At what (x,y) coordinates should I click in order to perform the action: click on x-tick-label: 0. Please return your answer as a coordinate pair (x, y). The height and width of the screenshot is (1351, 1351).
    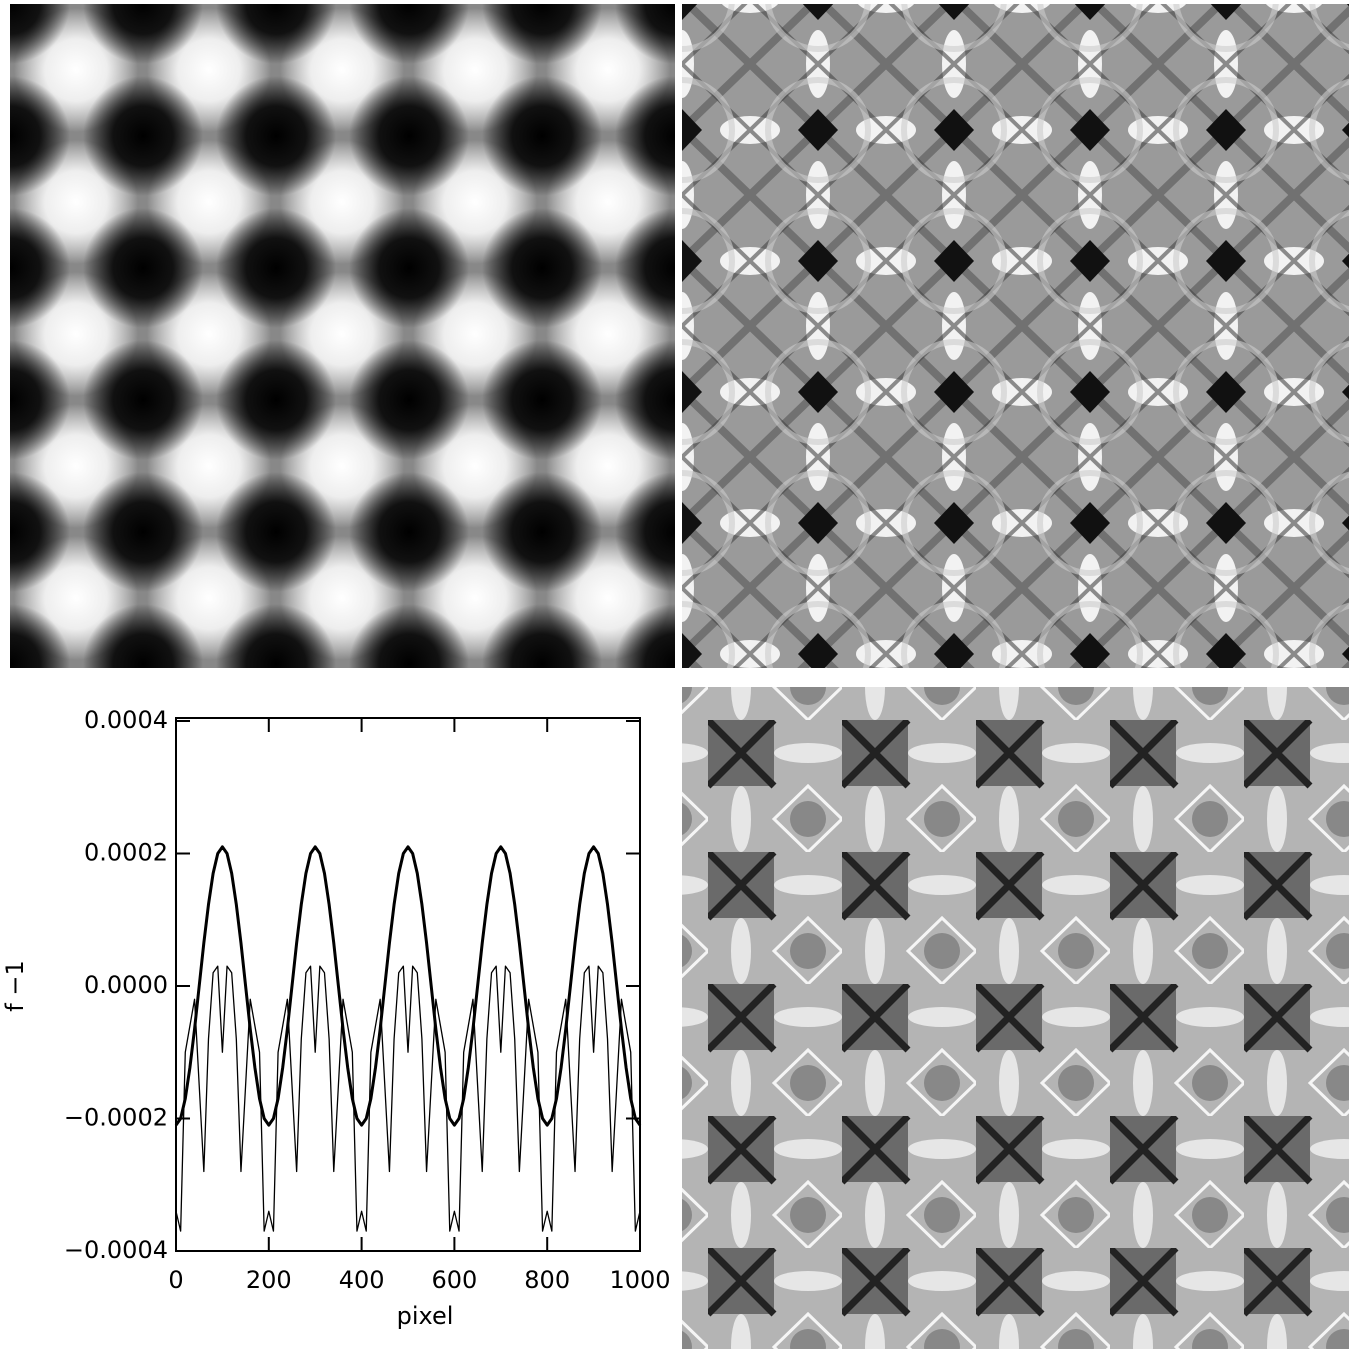
    Looking at the image, I should click on (175, 1280).